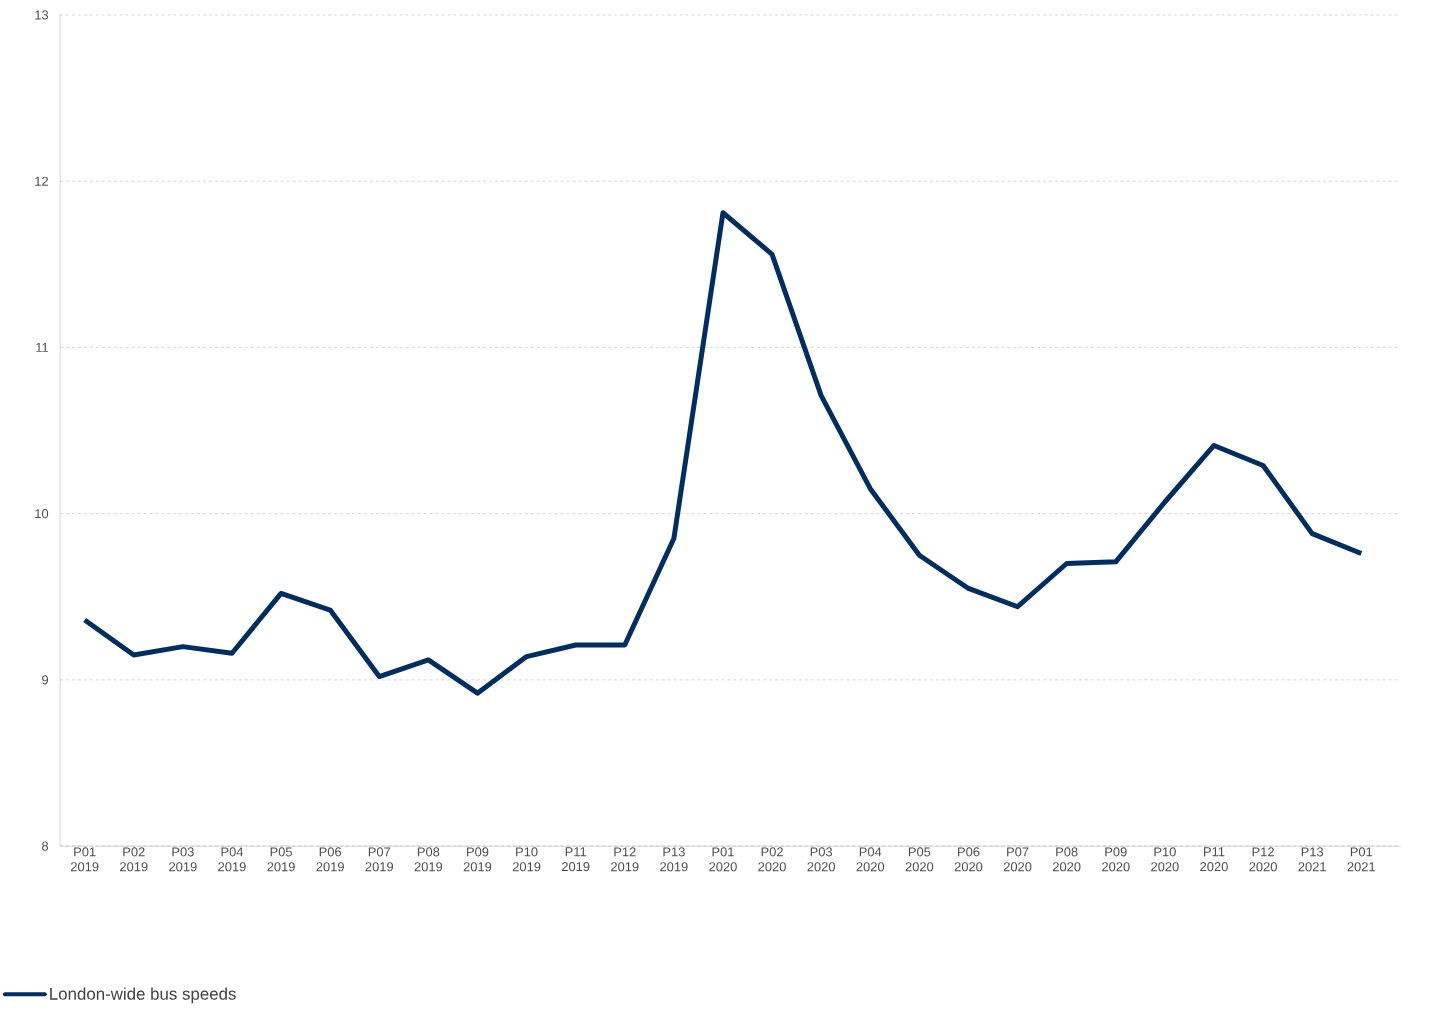 Image resolution: width=1449 pixels, height=1022 pixels. Describe the element at coordinates (1017, 859) in the screenshot. I see `x-tick-label: P07 2020` at that location.